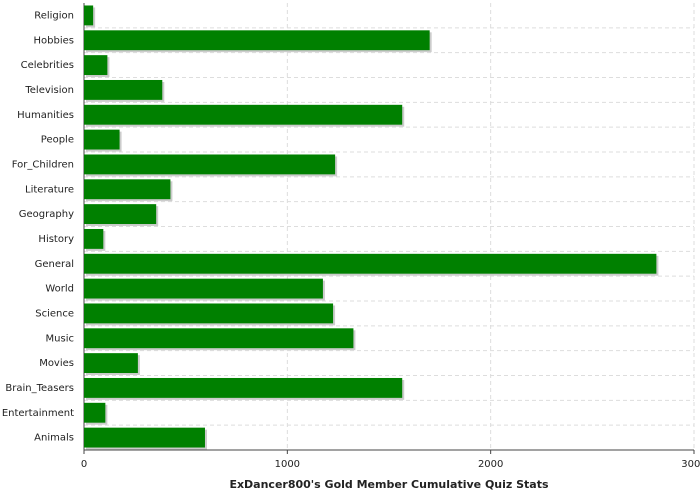 This screenshot has width=700, height=500. What do you see at coordinates (54, 313) in the screenshot?
I see `y-tick-label: Science` at bounding box center [54, 313].